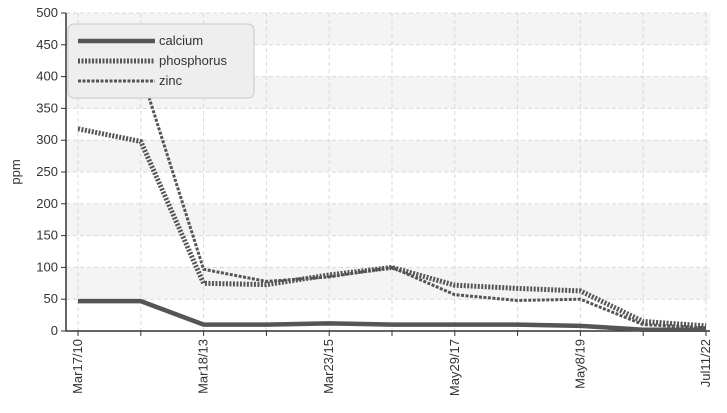 The image size is (727, 413). I want to click on legend-label-calcium: calcium, so click(181, 40).